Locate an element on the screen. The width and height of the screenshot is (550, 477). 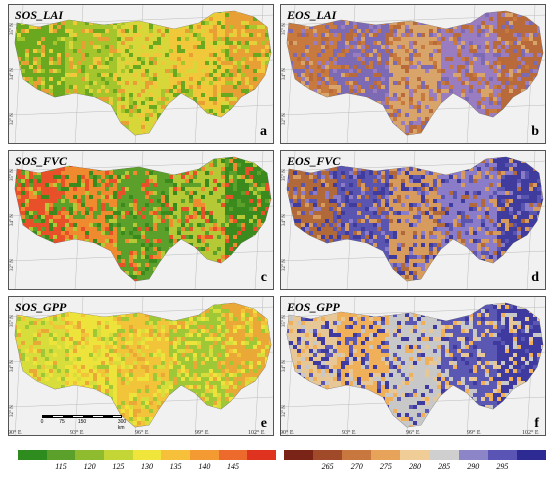
panel-title: EOS_GPP is located at coordinates (313, 307).